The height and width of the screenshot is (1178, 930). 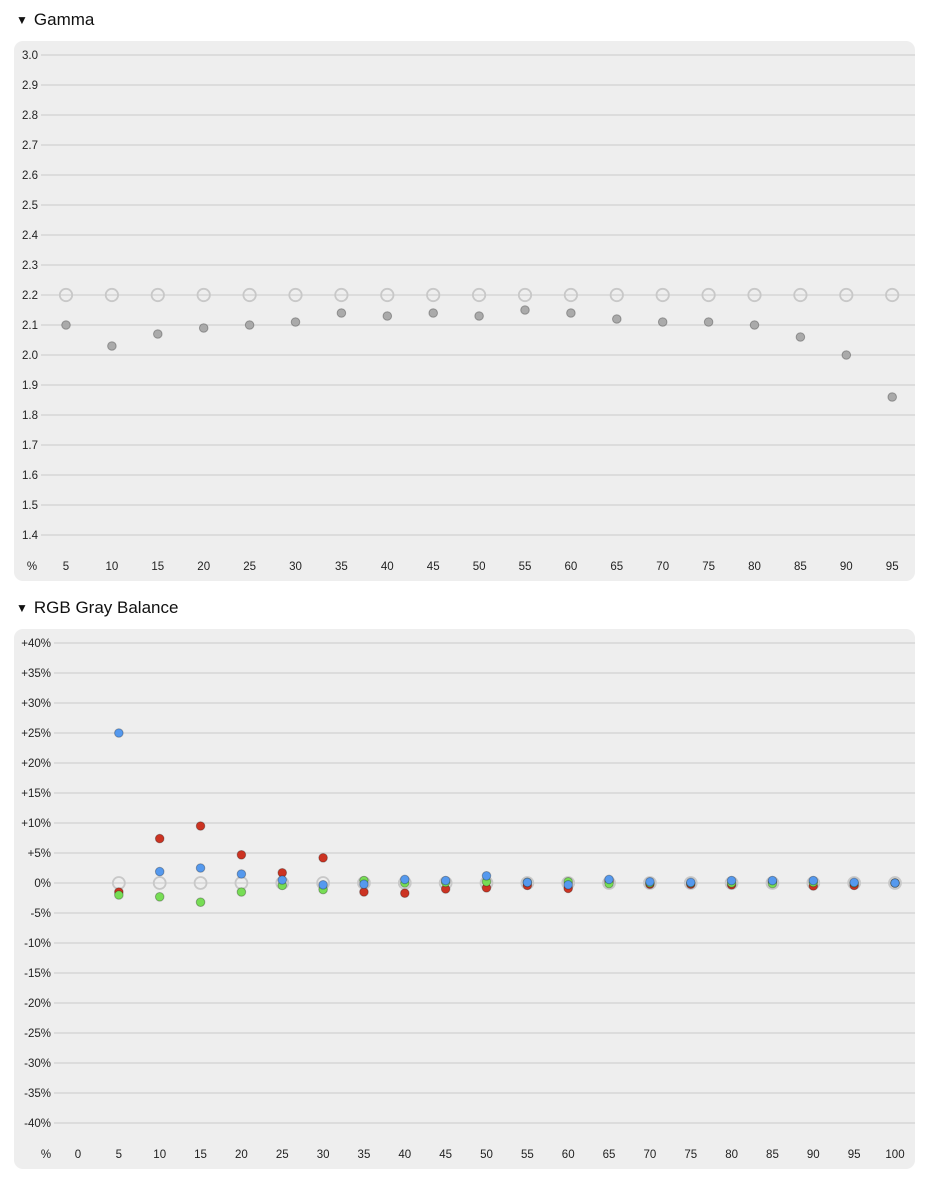 I want to click on y-tick-label: 1.9, so click(x=30, y=386).